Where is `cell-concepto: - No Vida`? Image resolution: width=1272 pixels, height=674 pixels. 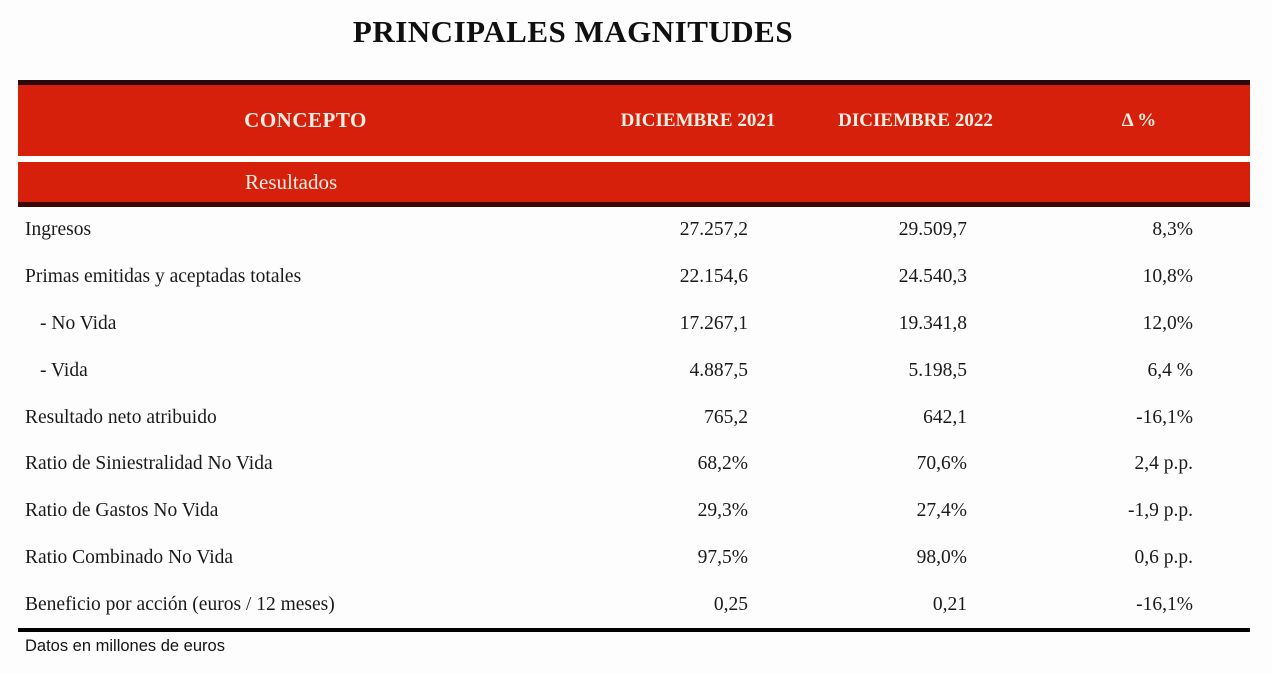
cell-concepto: - No Vida is located at coordinates (78, 323).